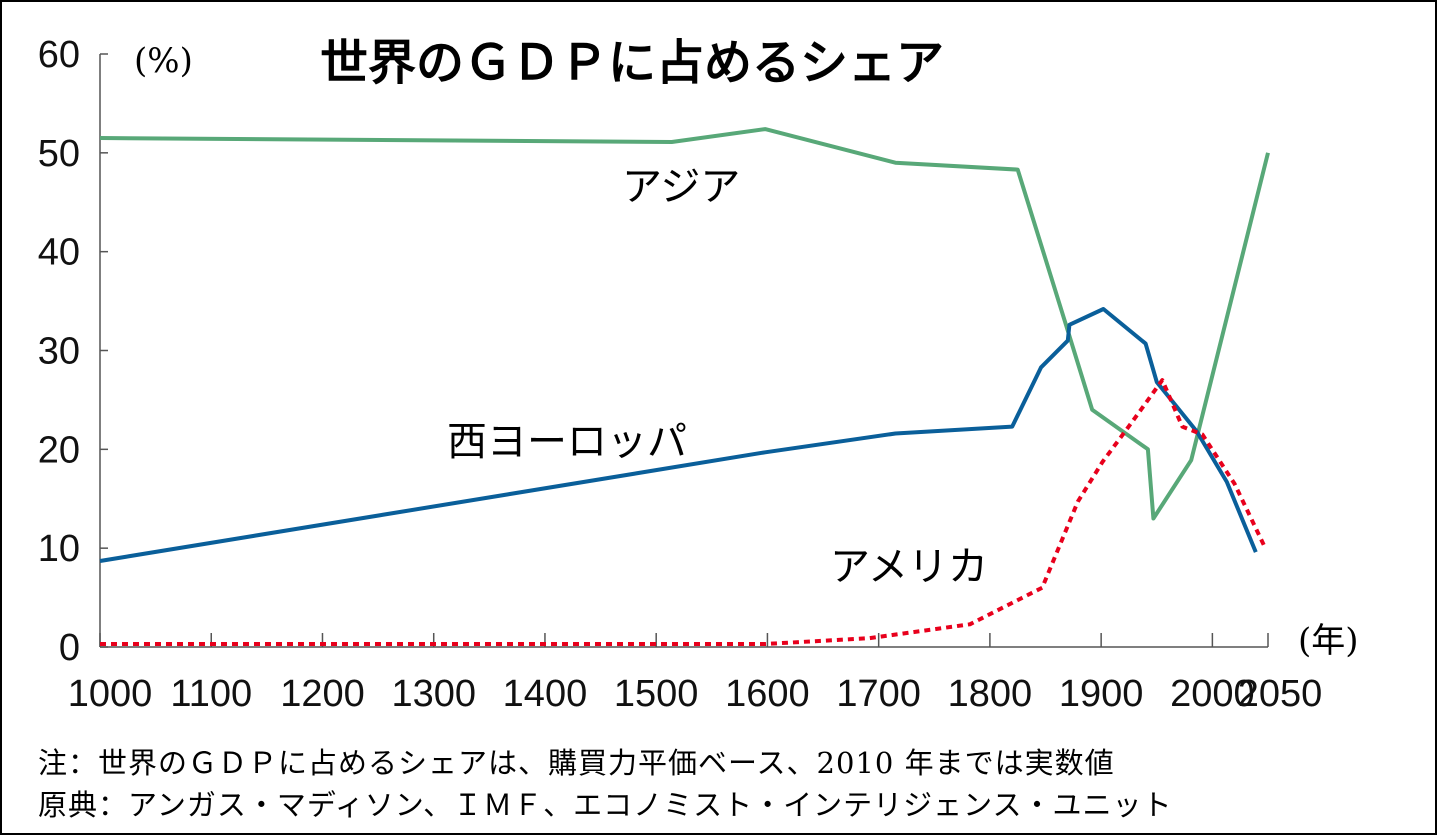 This screenshot has width=1437, height=835. What do you see at coordinates (59, 352) in the screenshot?
I see `y-tick-label: 30` at bounding box center [59, 352].